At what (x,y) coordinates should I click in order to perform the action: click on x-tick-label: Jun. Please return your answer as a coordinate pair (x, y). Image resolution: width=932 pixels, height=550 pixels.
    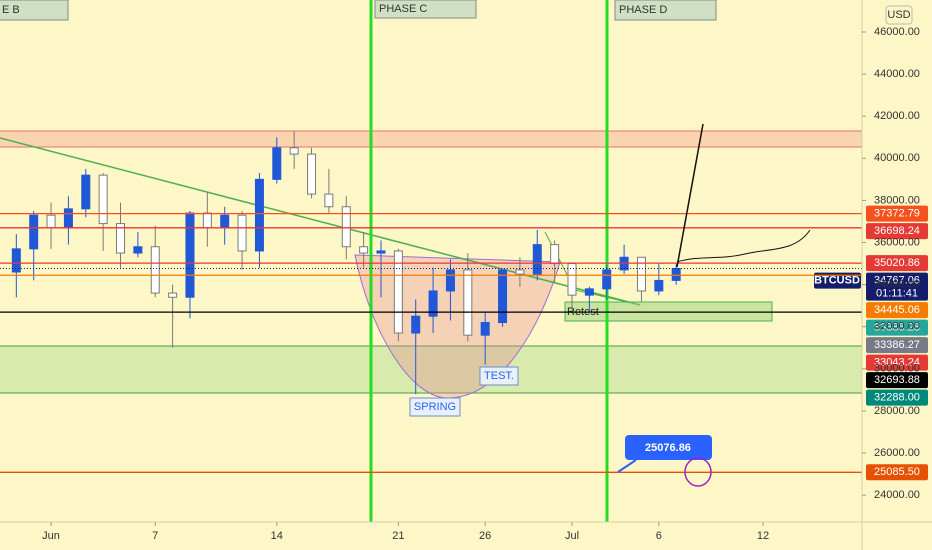
    Looking at the image, I should click on (51, 536).